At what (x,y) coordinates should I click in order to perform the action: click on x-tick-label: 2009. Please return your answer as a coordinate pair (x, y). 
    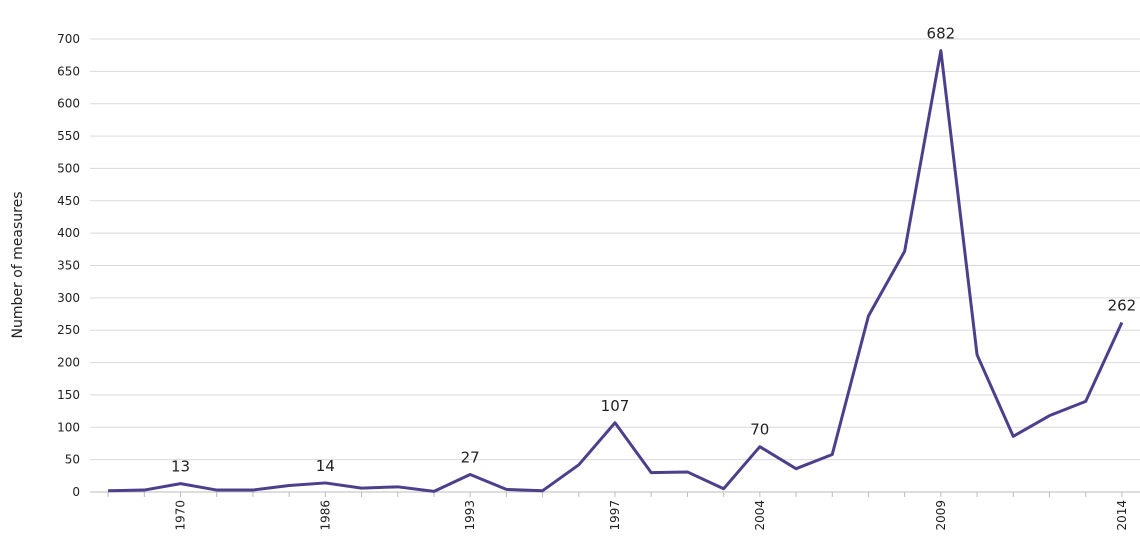
    Looking at the image, I should click on (941, 515).